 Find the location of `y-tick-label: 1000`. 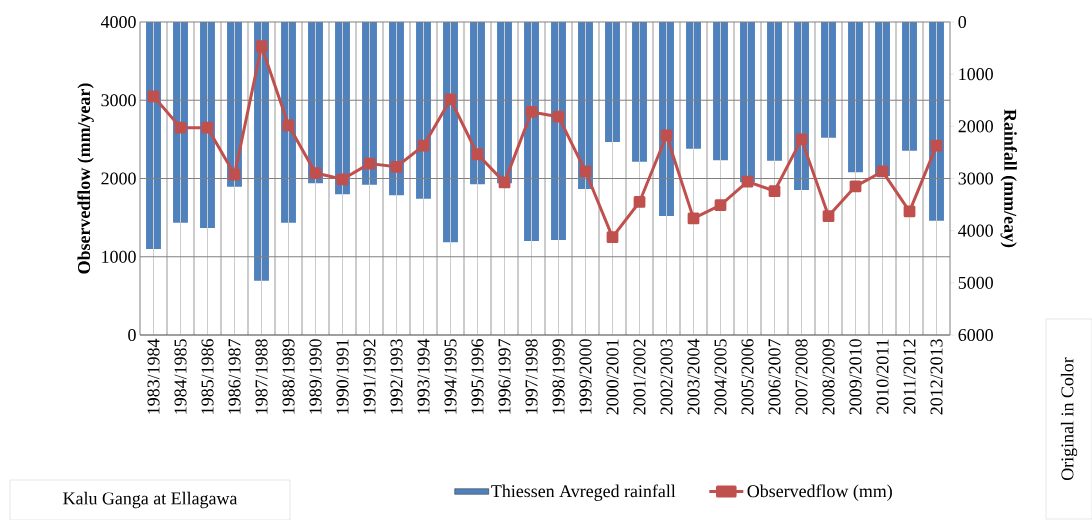

y-tick-label: 1000 is located at coordinates (119, 256).